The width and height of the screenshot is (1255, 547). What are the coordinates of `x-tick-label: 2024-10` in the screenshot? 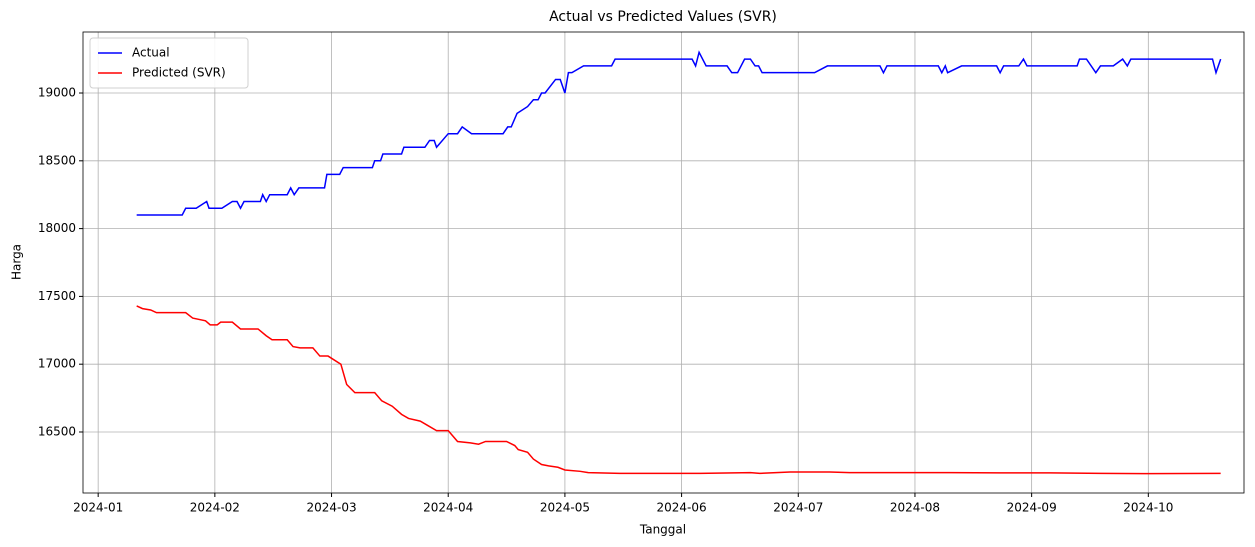 It's located at (1148, 508).